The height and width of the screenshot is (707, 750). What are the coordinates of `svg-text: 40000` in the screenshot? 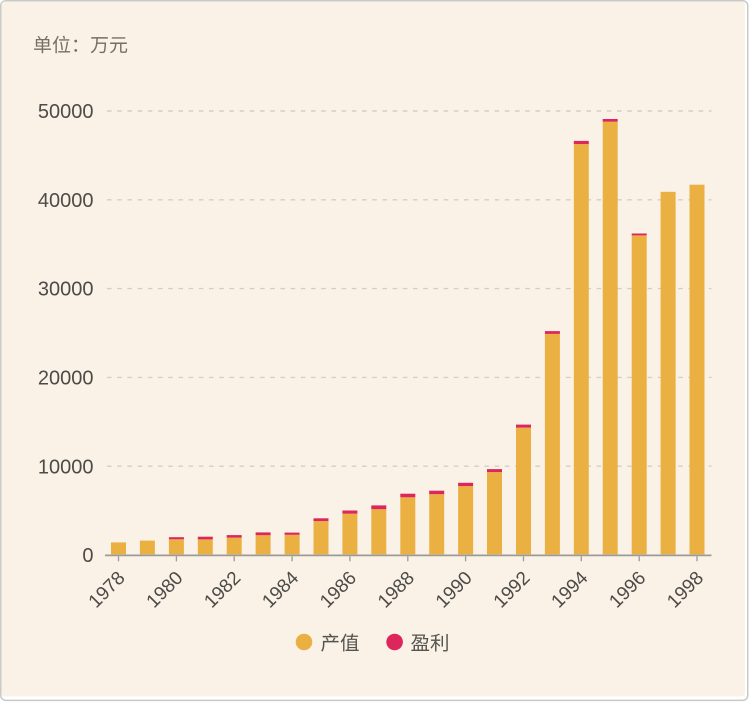 It's located at (66, 201).